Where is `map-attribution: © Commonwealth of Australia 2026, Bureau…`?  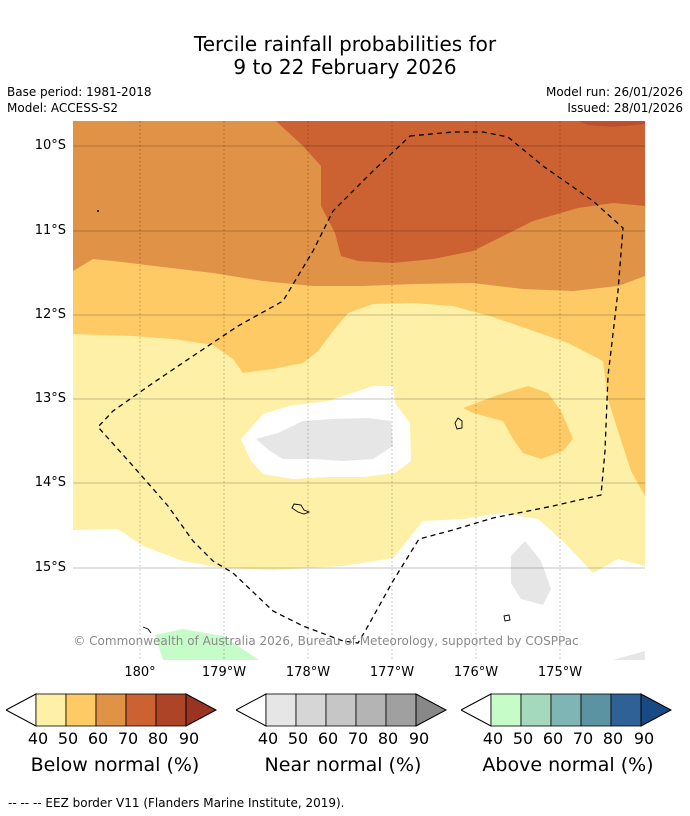
map-attribution: © Commonwealth of Australia 2026, Bureau… is located at coordinates (325, 641).